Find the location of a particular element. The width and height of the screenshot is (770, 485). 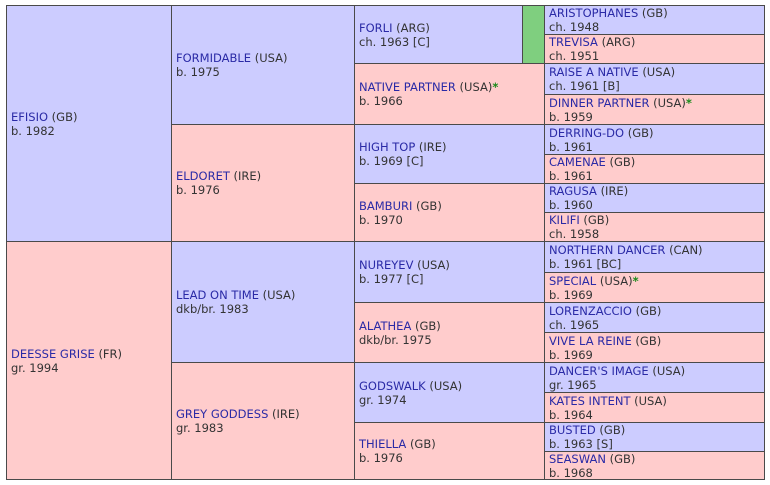

pedigree-dam: DEESSE GRISE (FR) gr. 1994 is located at coordinates (89, 360).